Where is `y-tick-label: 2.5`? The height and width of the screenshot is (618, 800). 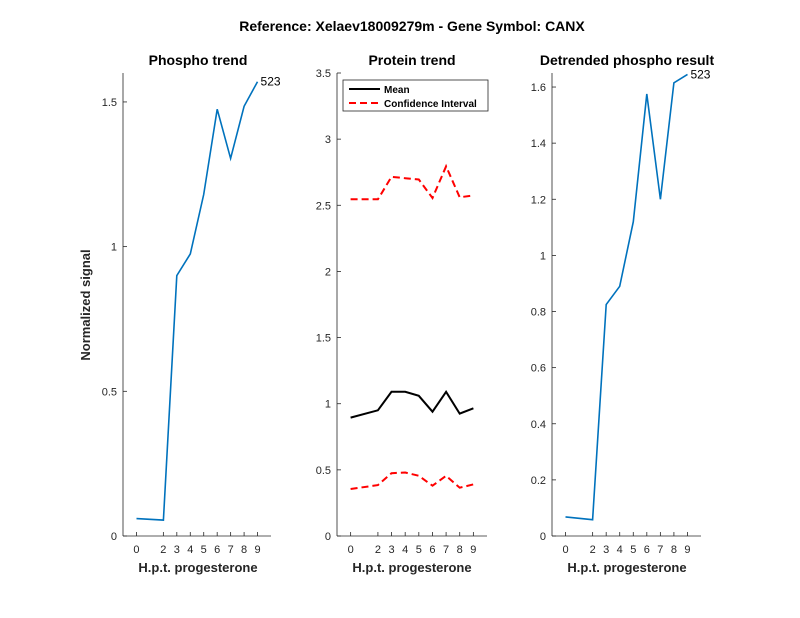 y-tick-label: 2.5 is located at coordinates (323, 206).